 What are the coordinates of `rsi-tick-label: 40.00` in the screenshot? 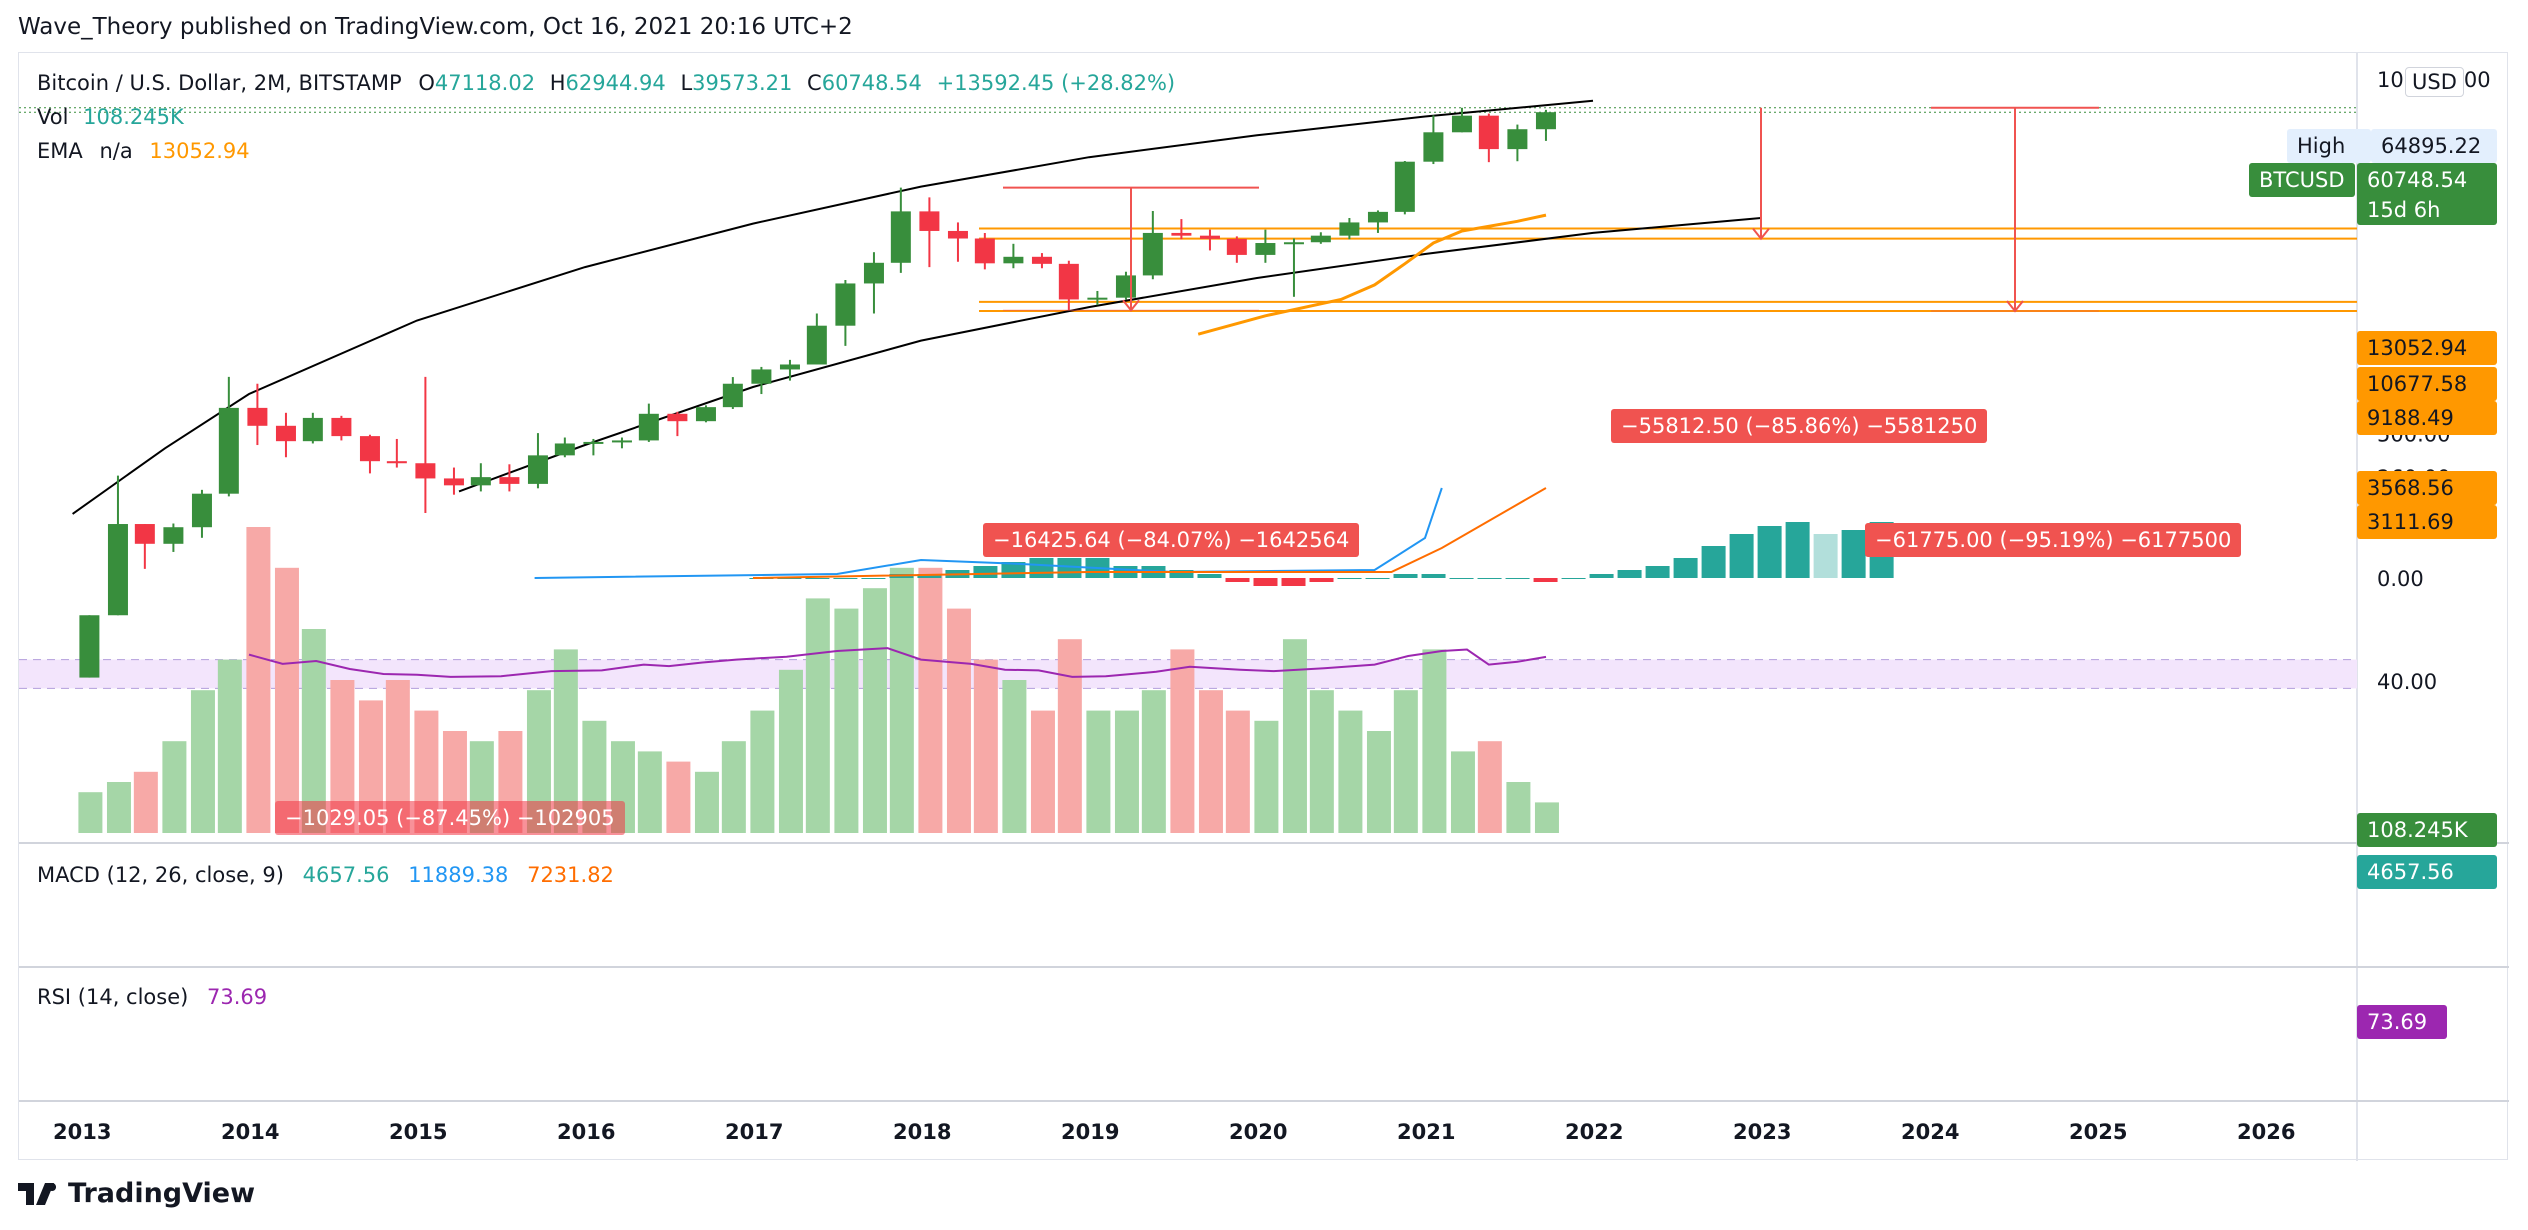 It's located at (2407, 682).